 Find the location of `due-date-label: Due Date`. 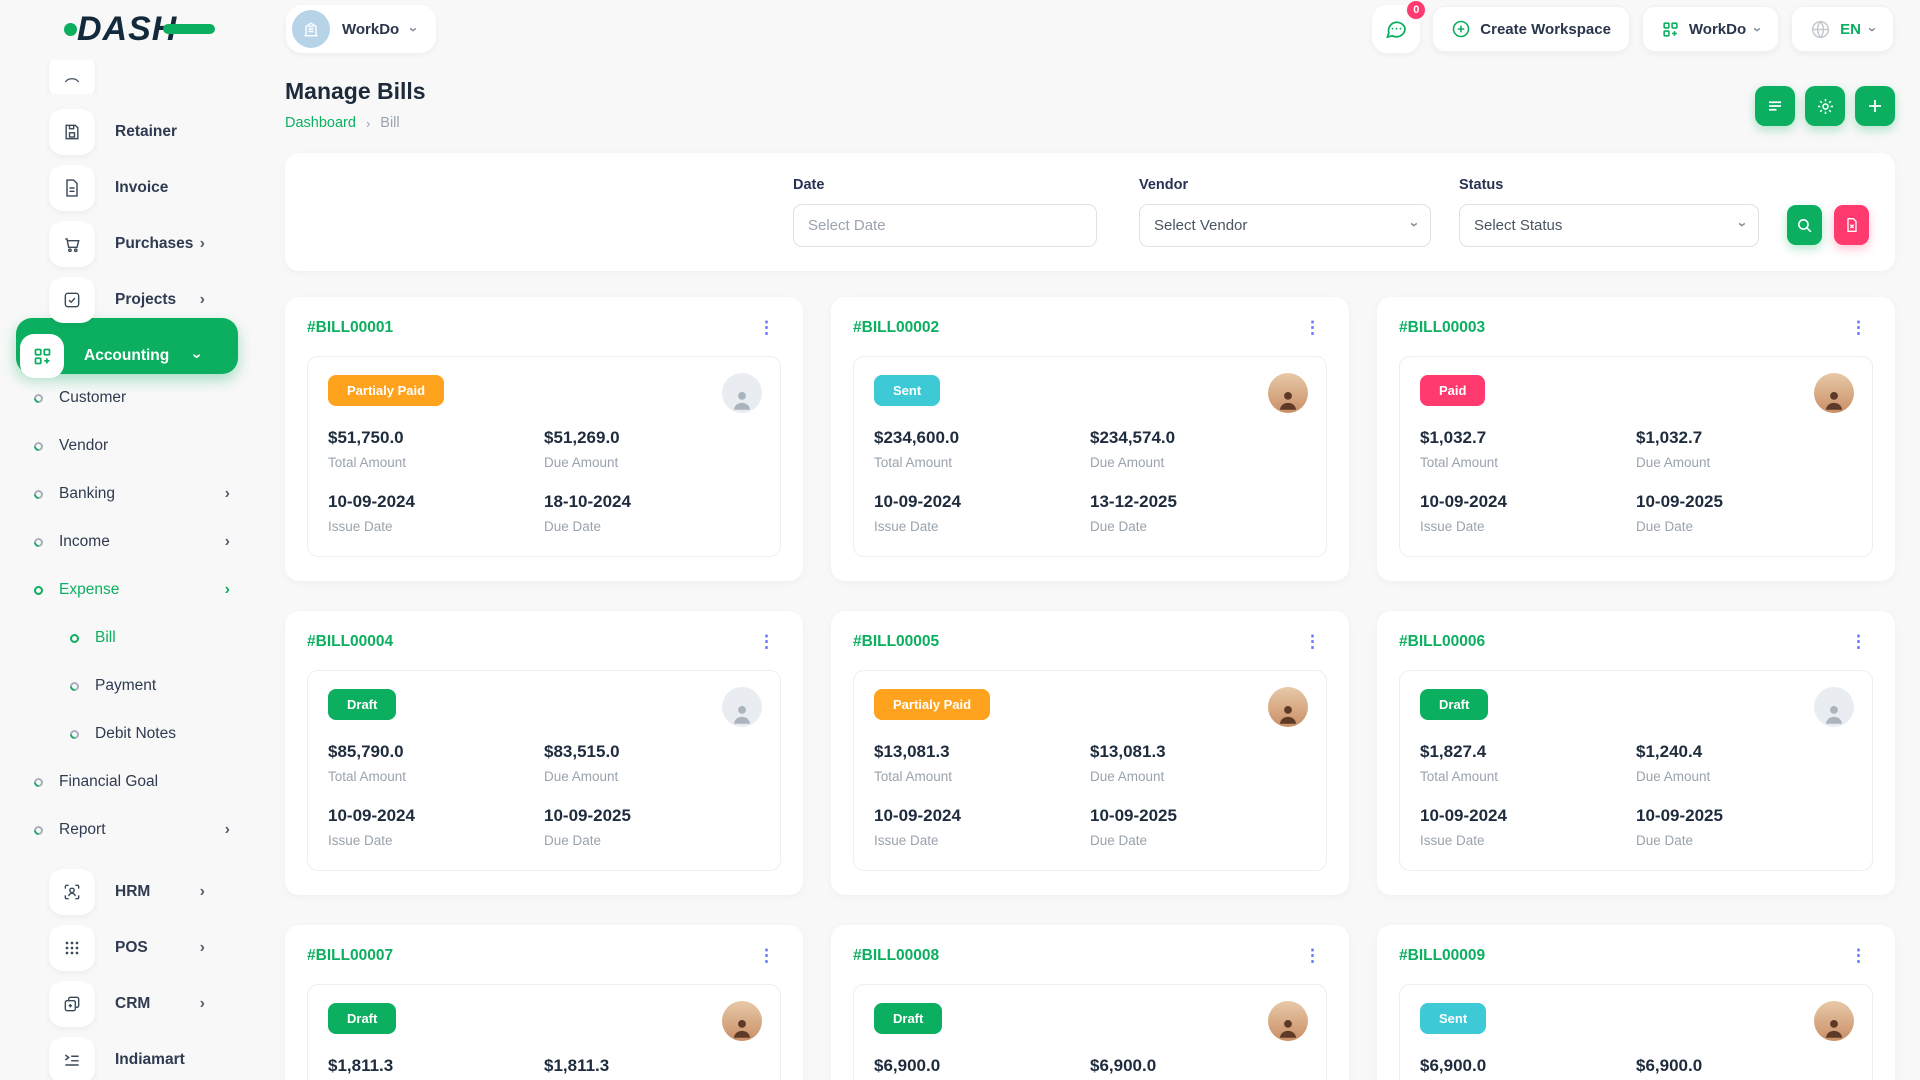

due-date-label: Due Date is located at coordinates (1119, 840).